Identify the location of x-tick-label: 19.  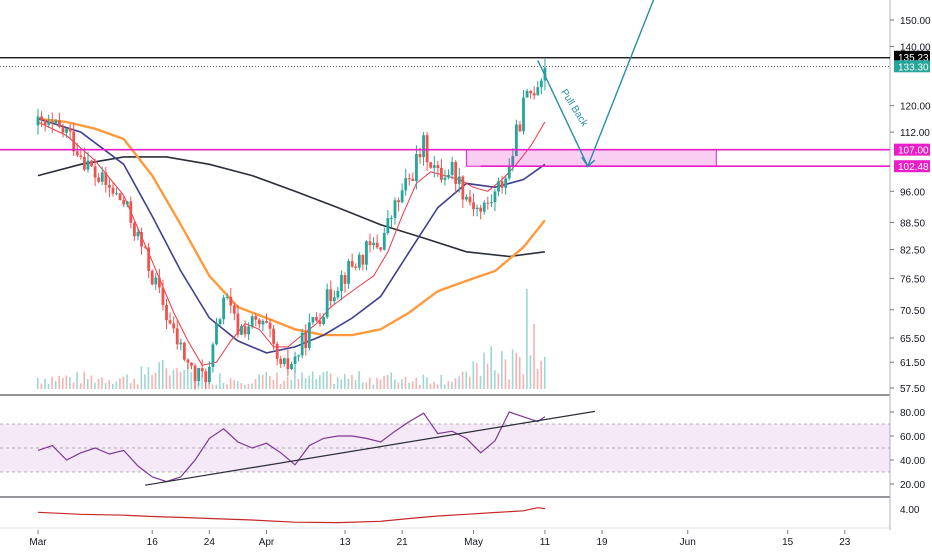
(602, 542).